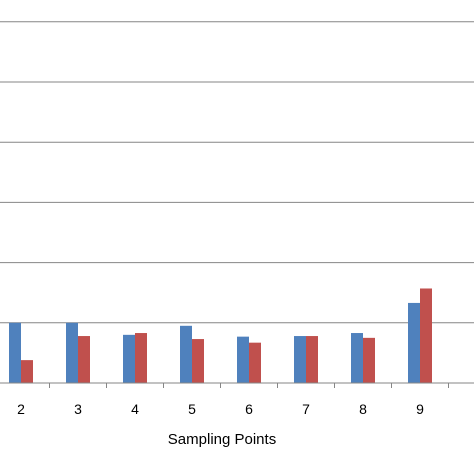  What do you see at coordinates (249, 409) in the screenshot?
I see `x-tick-label: 6` at bounding box center [249, 409].